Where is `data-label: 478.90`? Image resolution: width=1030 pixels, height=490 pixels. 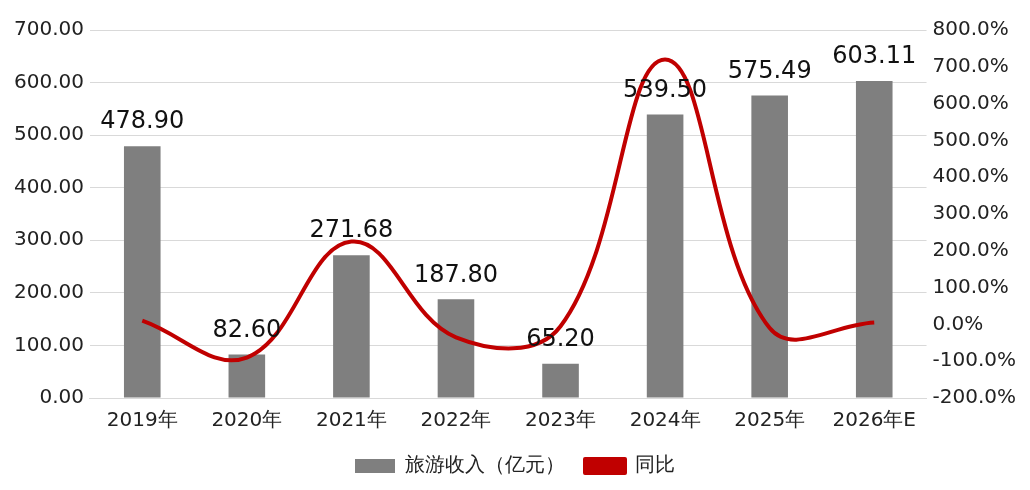
data-label: 478.90 is located at coordinates (142, 120).